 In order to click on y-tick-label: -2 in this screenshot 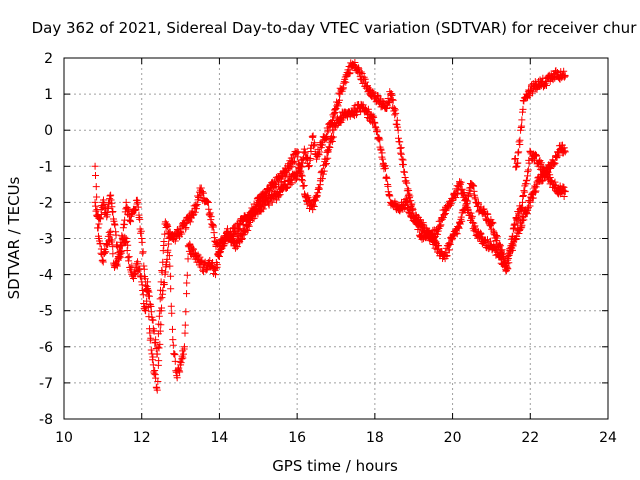, I will do `click(46, 203)`.